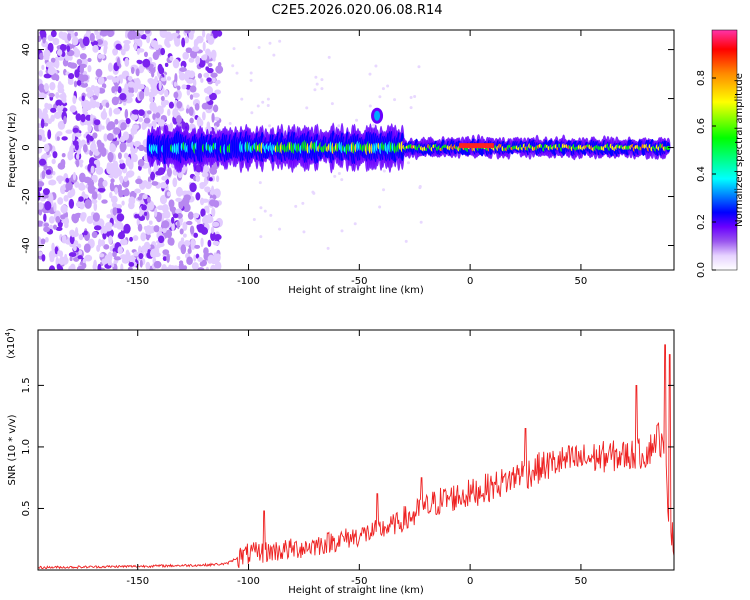 This screenshot has width=750, height=600. Describe the element at coordinates (701, 174) in the screenshot. I see `colorbar-tick-label: 0.4` at that location.